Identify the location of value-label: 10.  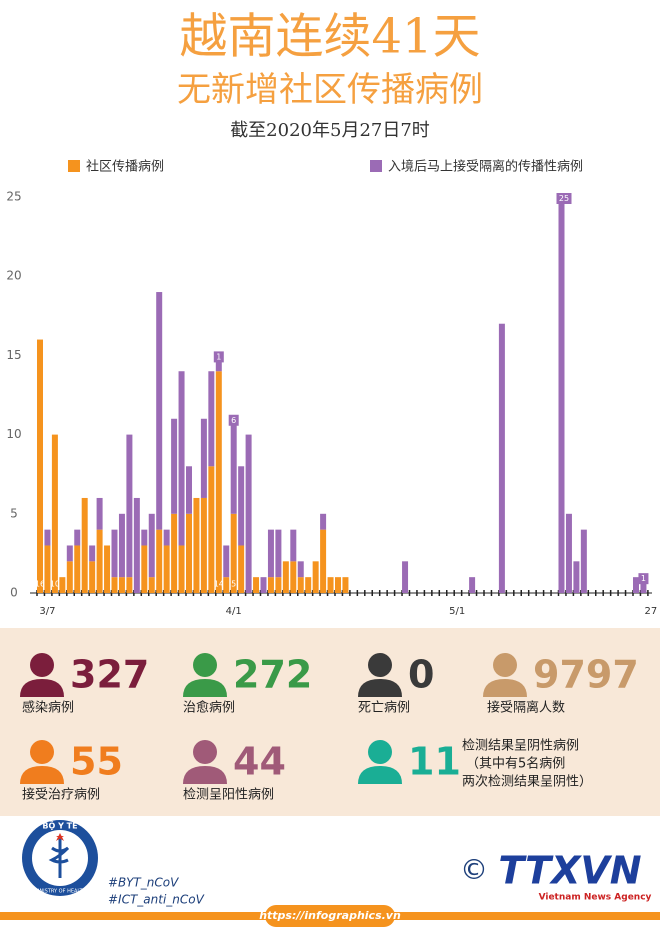
(55, 584).